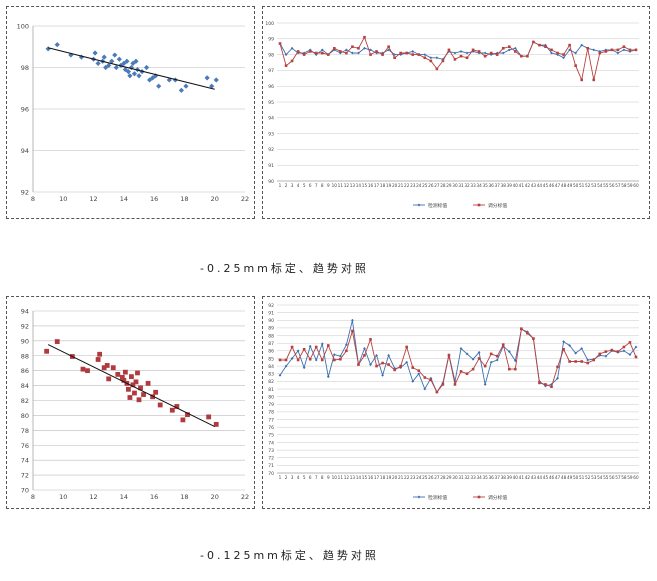 The width and height of the screenshot is (657, 581). Describe the element at coordinates (25, 446) in the screenshot. I see `y-tick-label: 76` at that location.